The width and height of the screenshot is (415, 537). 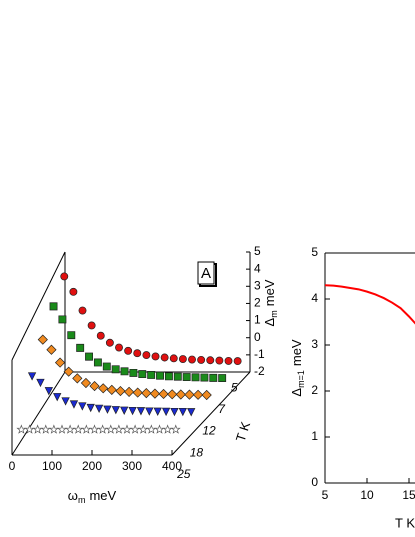 What do you see at coordinates (222, 409) in the screenshot?
I see `depth-tick-label: 7` at bounding box center [222, 409].